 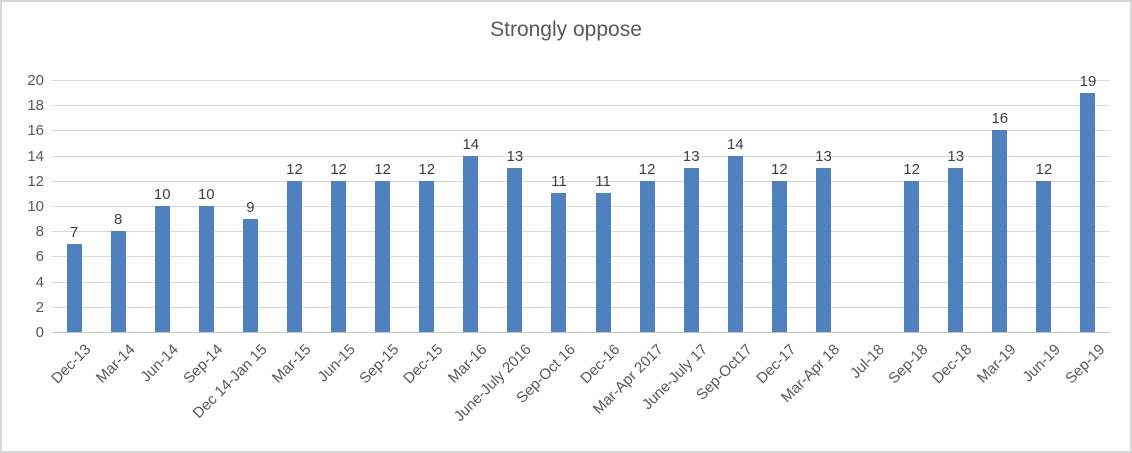 I want to click on y-tick-label: 16, so click(x=35, y=131).